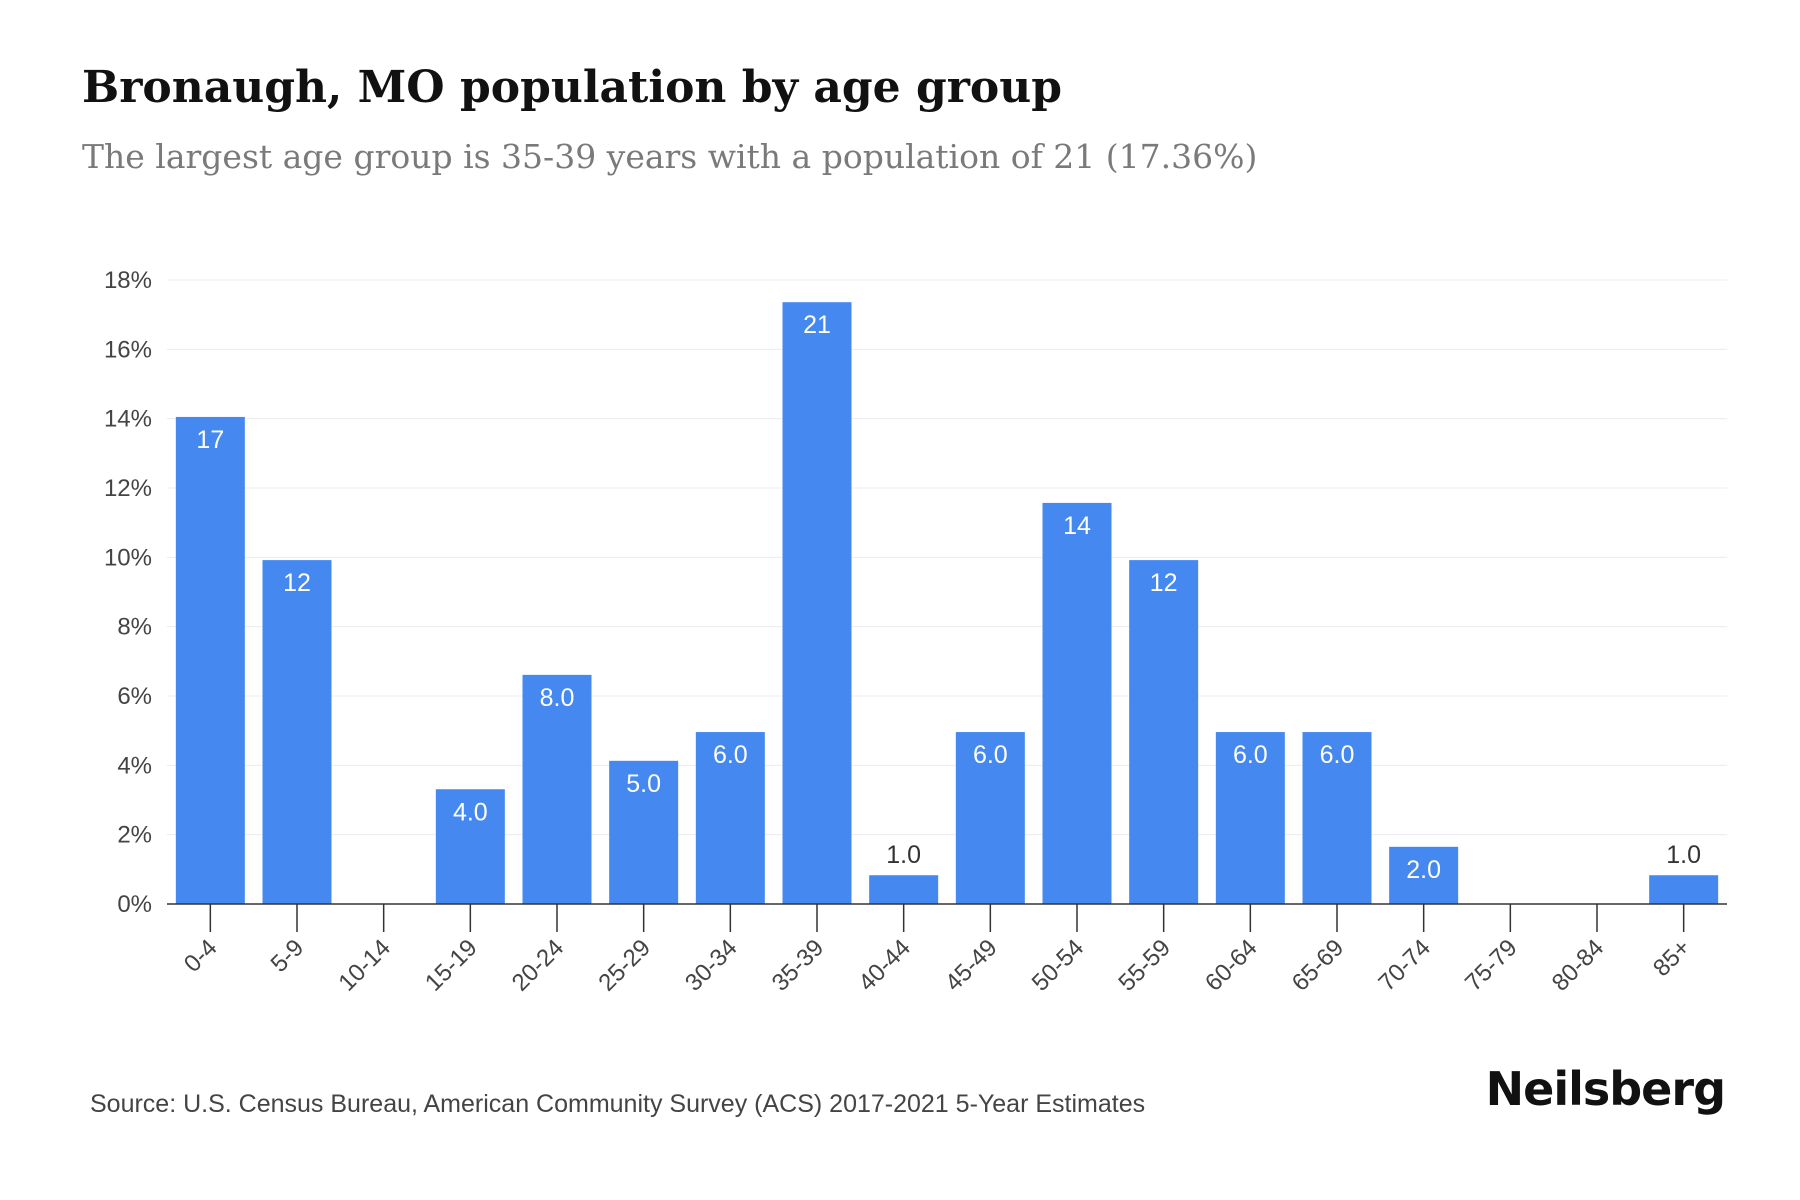 Image resolution: width=1800 pixels, height=1200 pixels. Describe the element at coordinates (470, 812) in the screenshot. I see `data-label: 4.0` at that location.